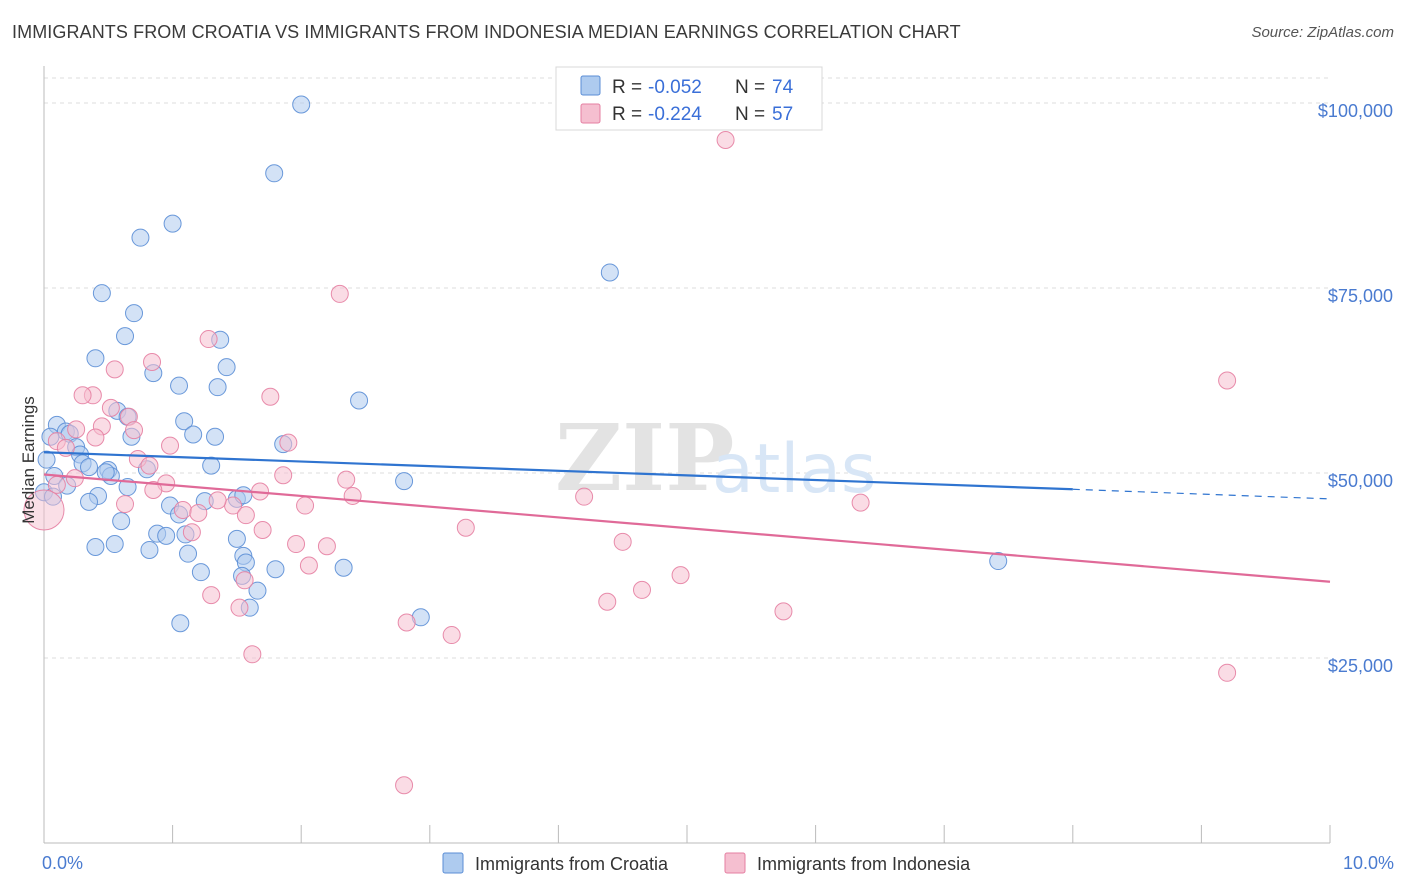 The width and height of the screenshot is (1406, 892). What do you see at coordinates (453, 863) in the screenshot?
I see `bottom-legend-swatch-croatia` at bounding box center [453, 863].